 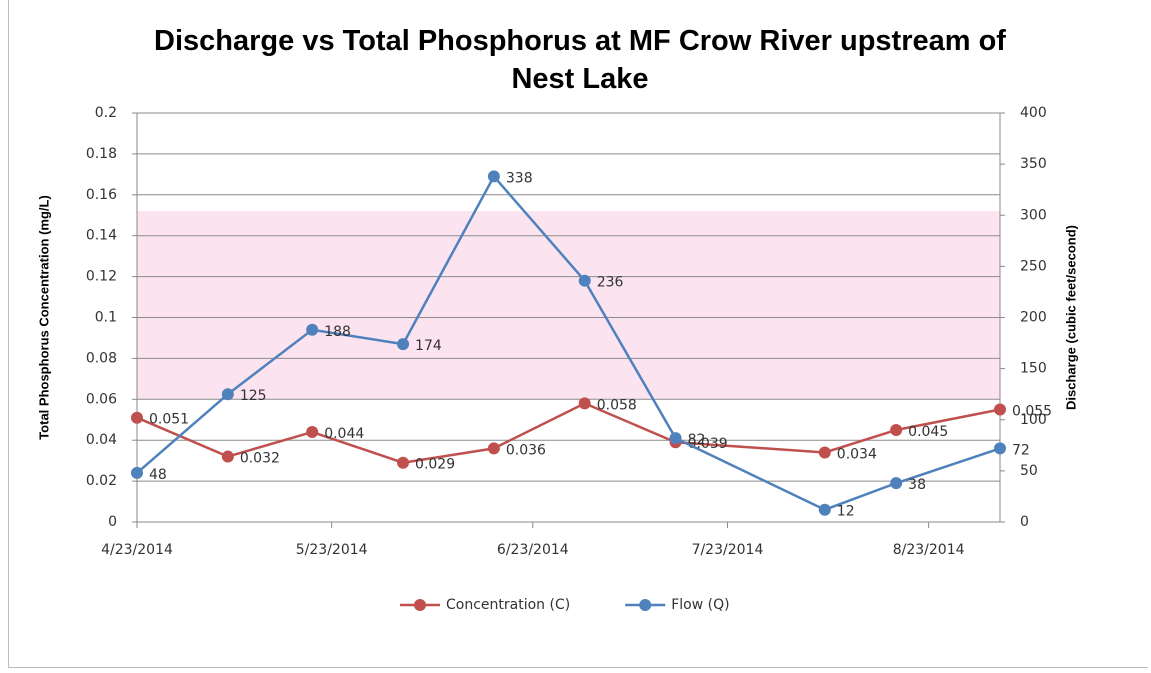 What do you see at coordinates (101, 277) in the screenshot?
I see `y-tick-label: 0.12` at bounding box center [101, 277].